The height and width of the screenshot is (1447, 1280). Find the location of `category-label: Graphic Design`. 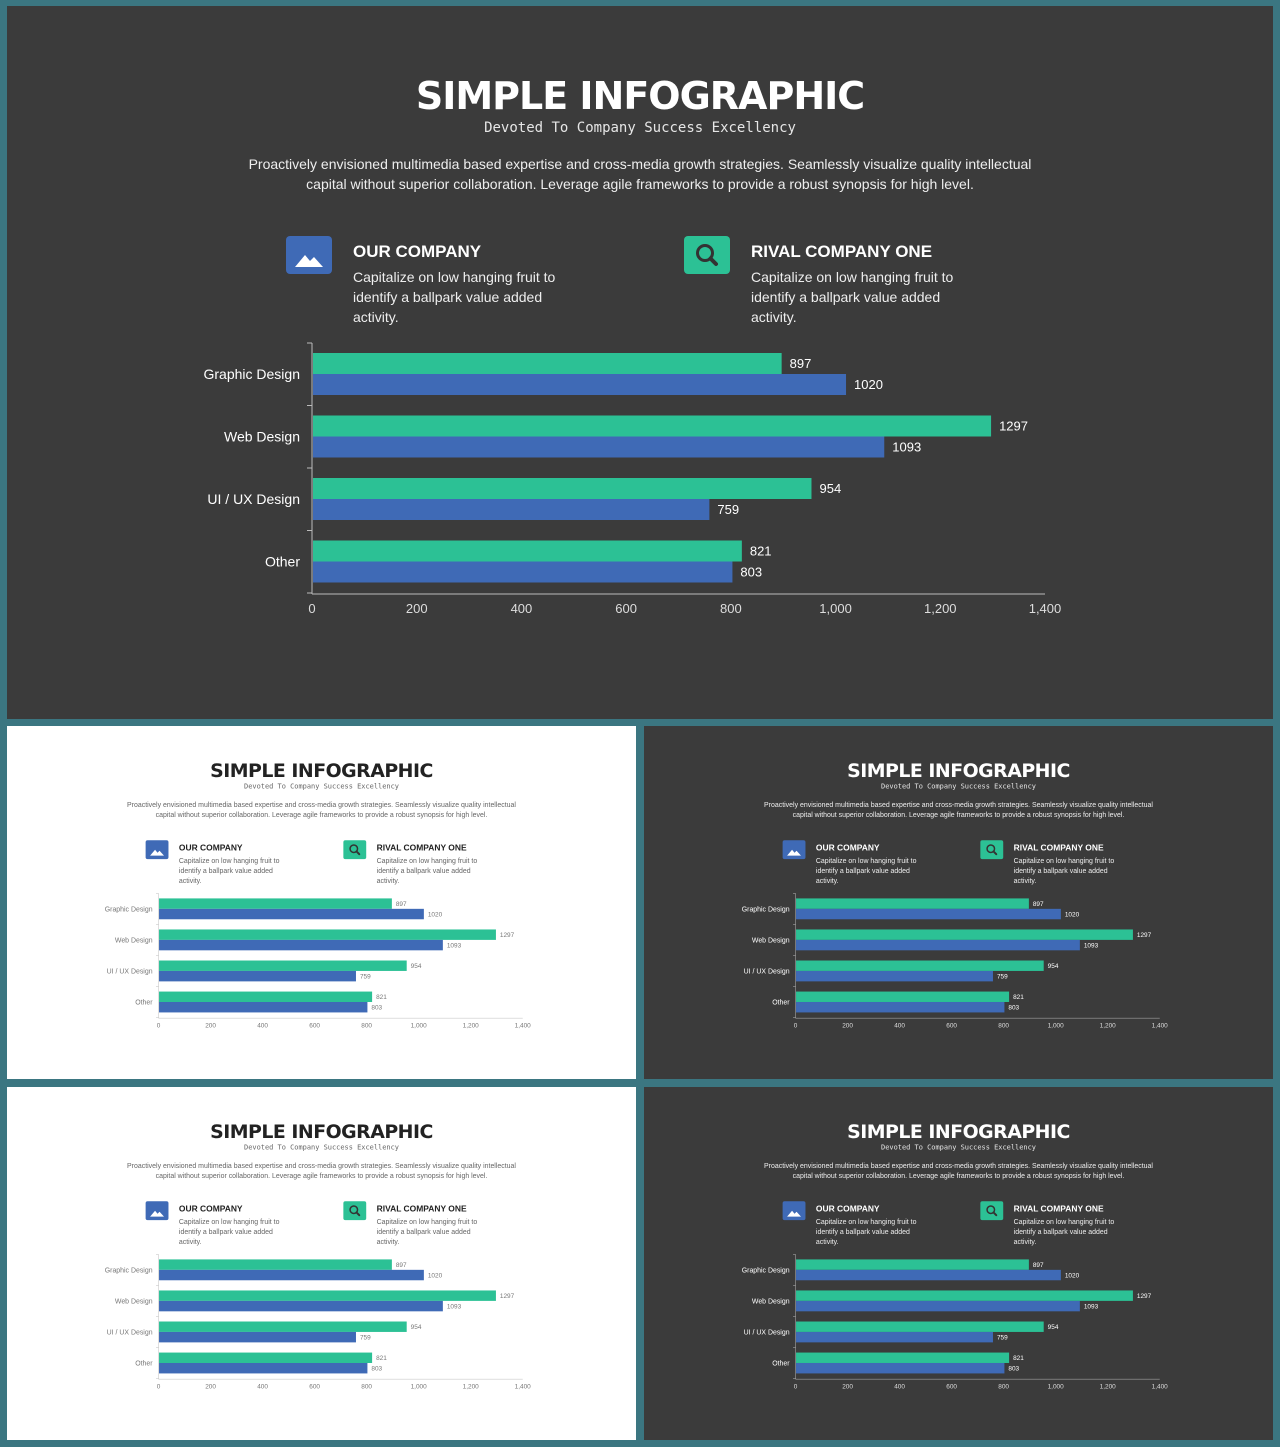

category-label: Graphic Design is located at coordinates (766, 909).